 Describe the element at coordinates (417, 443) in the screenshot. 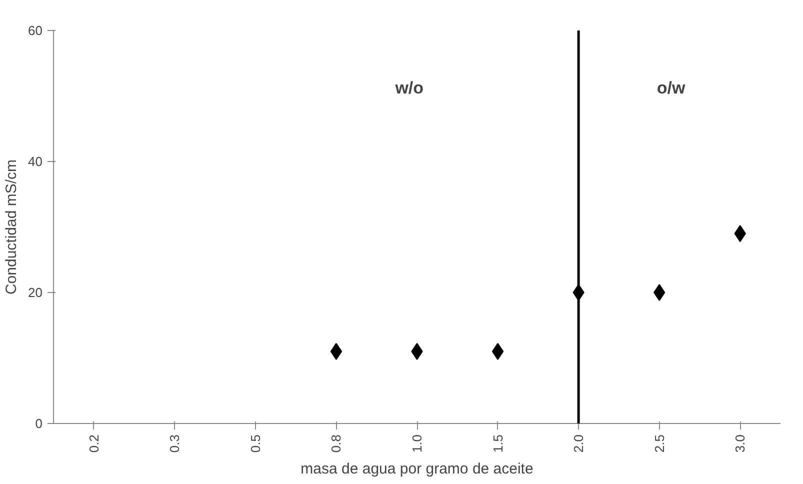

I see `x-tick-label: 1.0` at that location.